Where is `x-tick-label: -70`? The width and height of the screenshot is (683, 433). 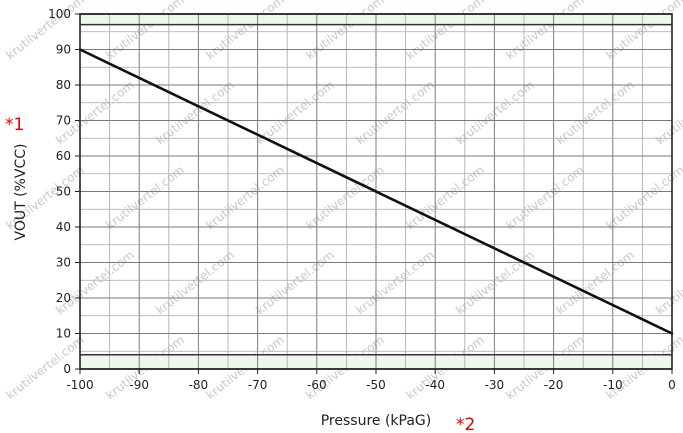
x-tick-label: -70 is located at coordinates (258, 385).